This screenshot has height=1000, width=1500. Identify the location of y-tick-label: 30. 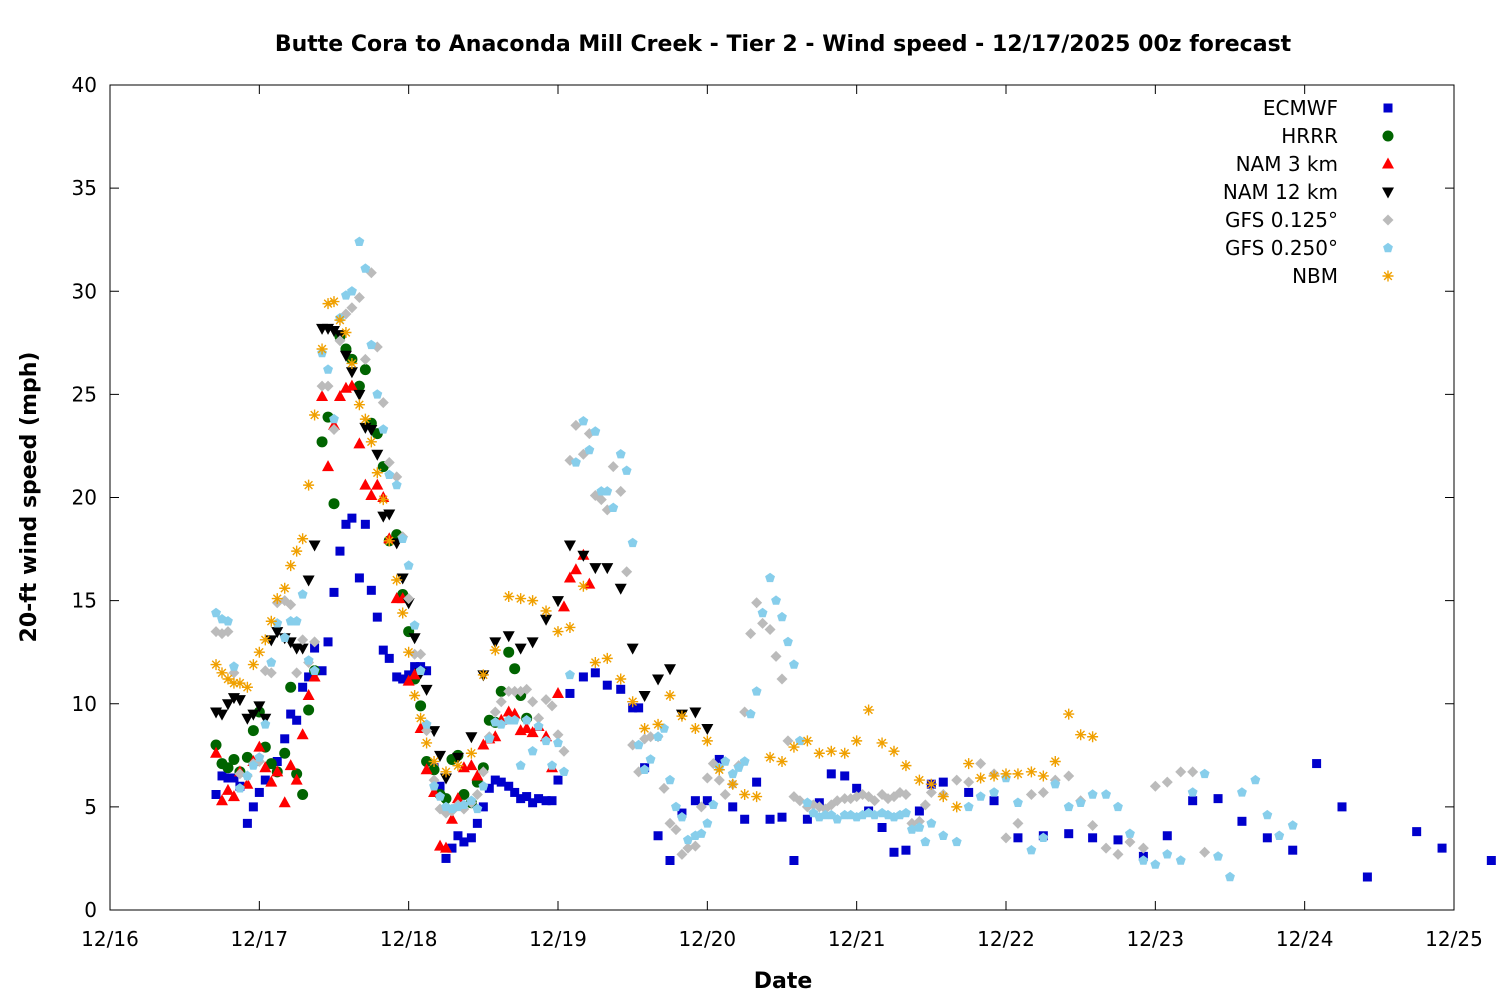
(84, 291).